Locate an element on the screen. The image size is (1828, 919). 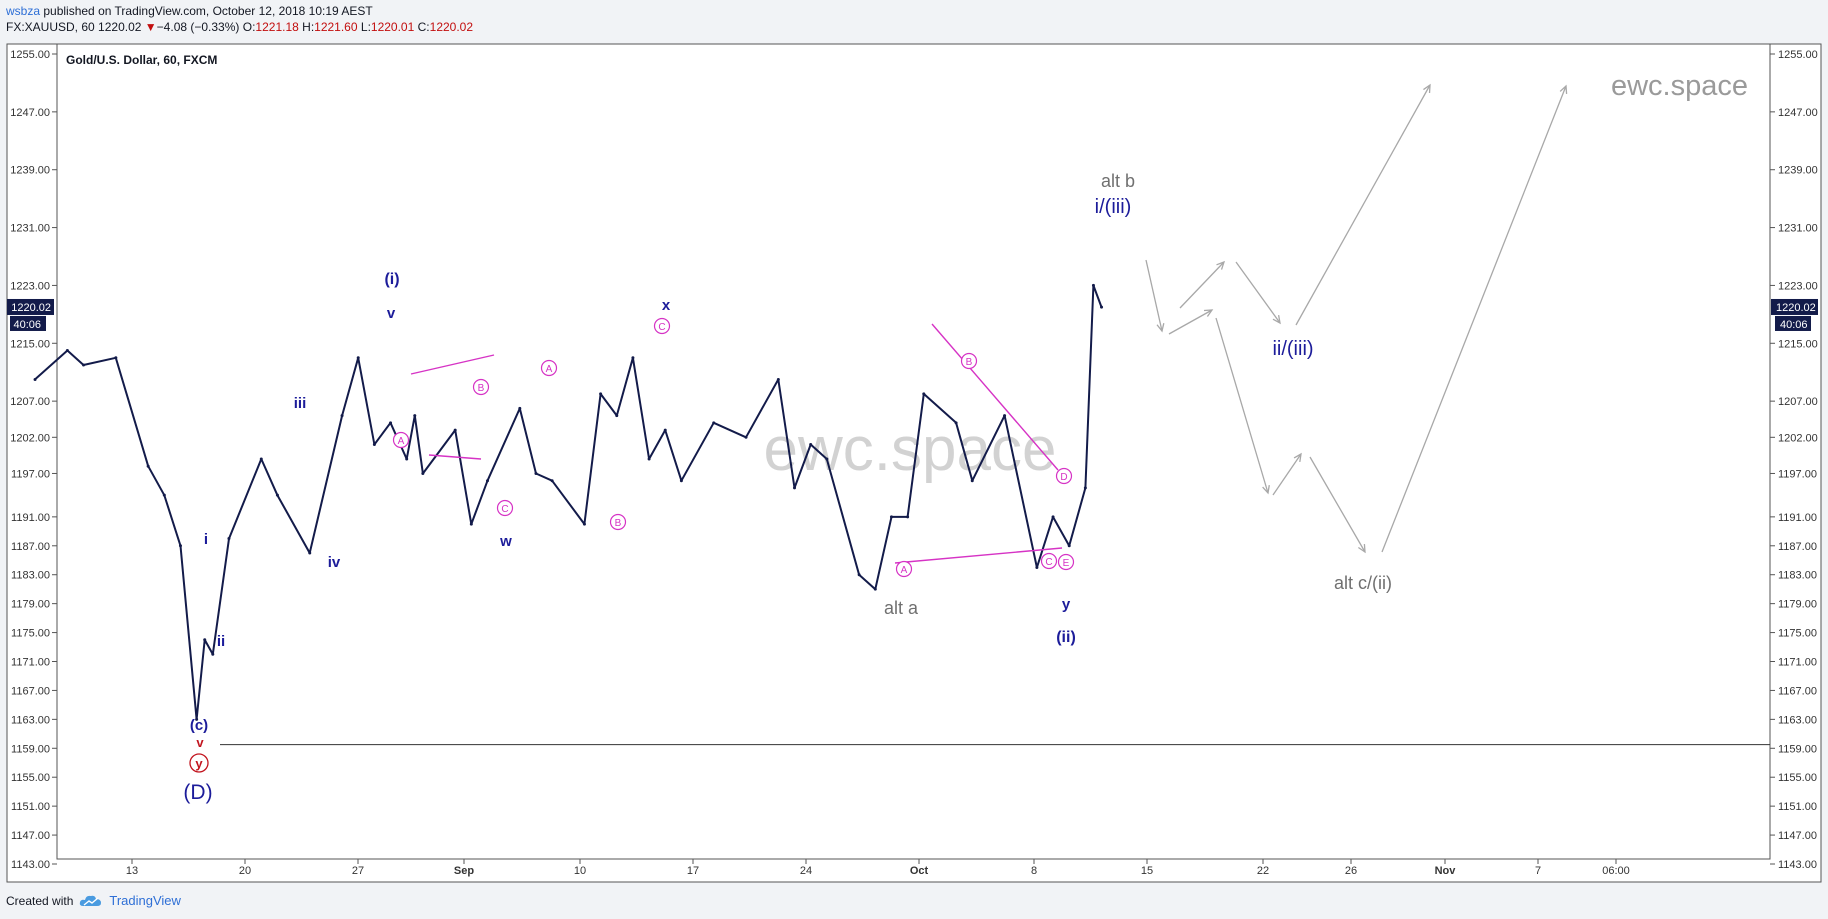
price-change: −4.08 (−0.33%) is located at coordinates (198, 27).